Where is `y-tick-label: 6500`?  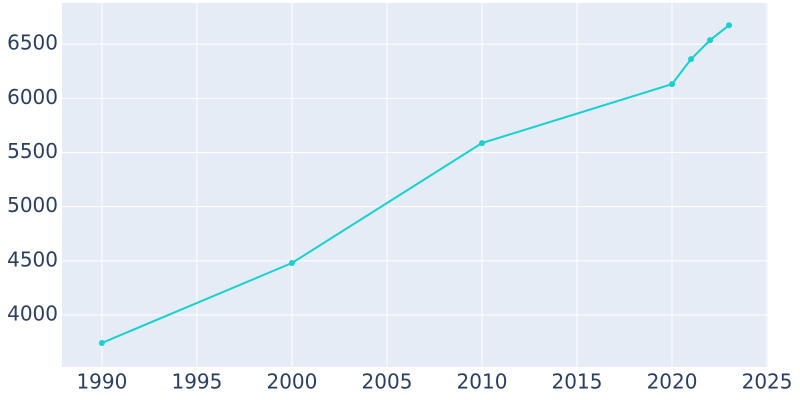
y-tick-label: 6500 is located at coordinates (32, 43).